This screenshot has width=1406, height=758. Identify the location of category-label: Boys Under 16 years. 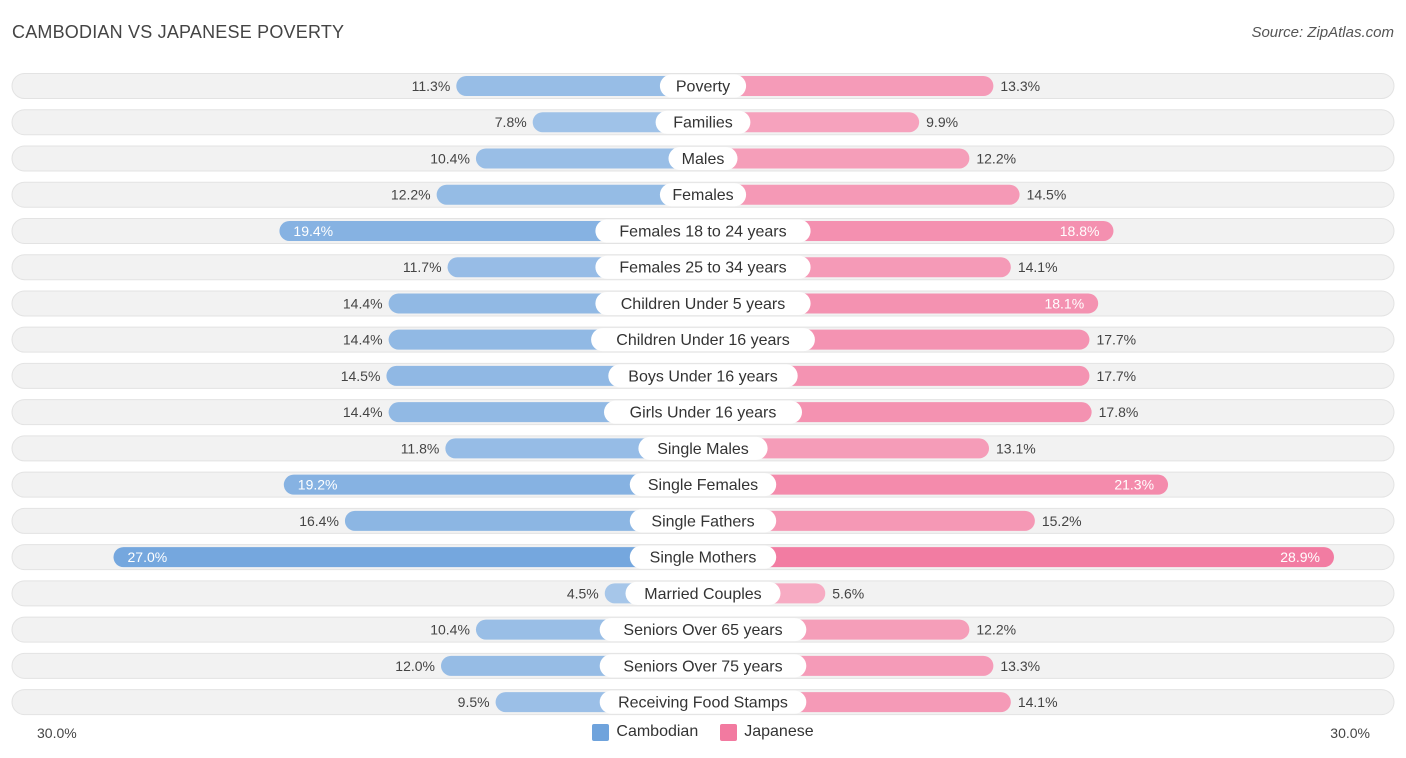
(702, 376).